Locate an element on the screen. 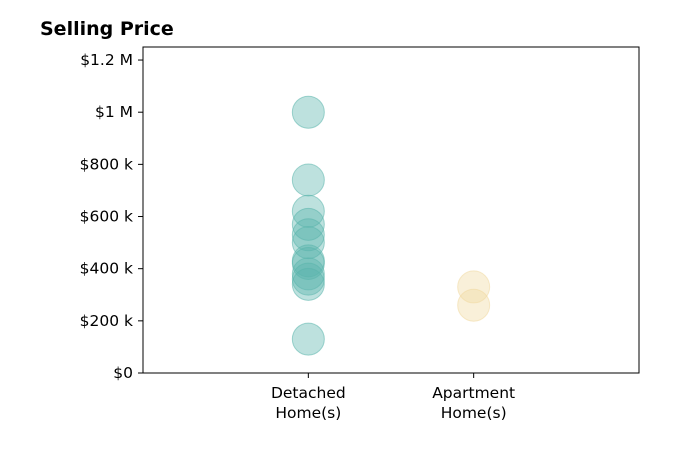  y-tick-label: $0 is located at coordinates (123, 373).